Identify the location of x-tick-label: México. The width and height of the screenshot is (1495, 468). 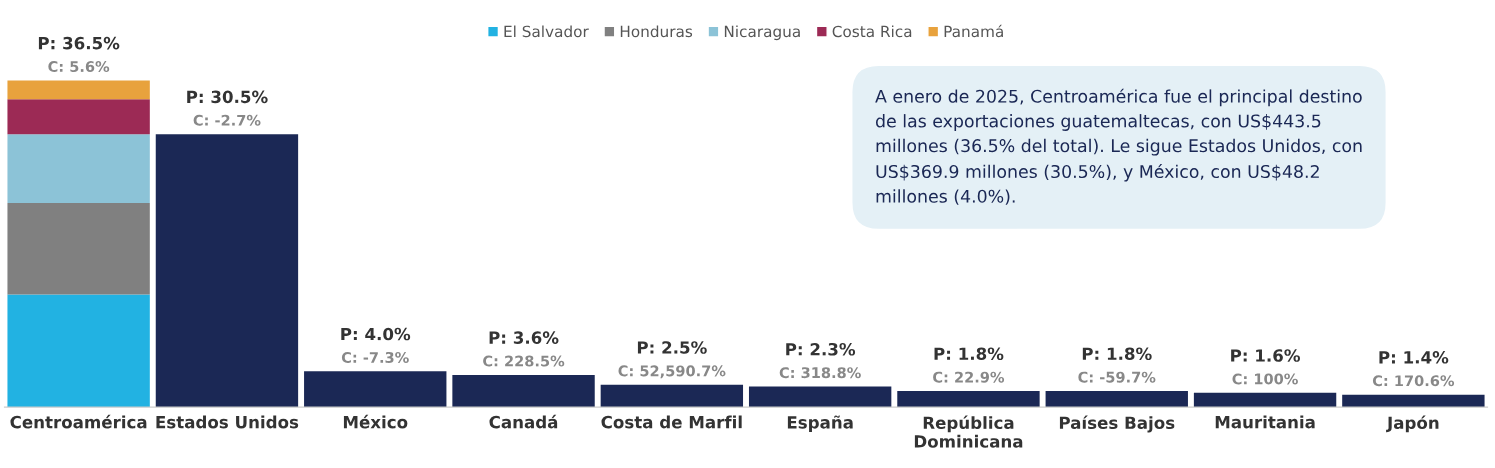
(375, 421).